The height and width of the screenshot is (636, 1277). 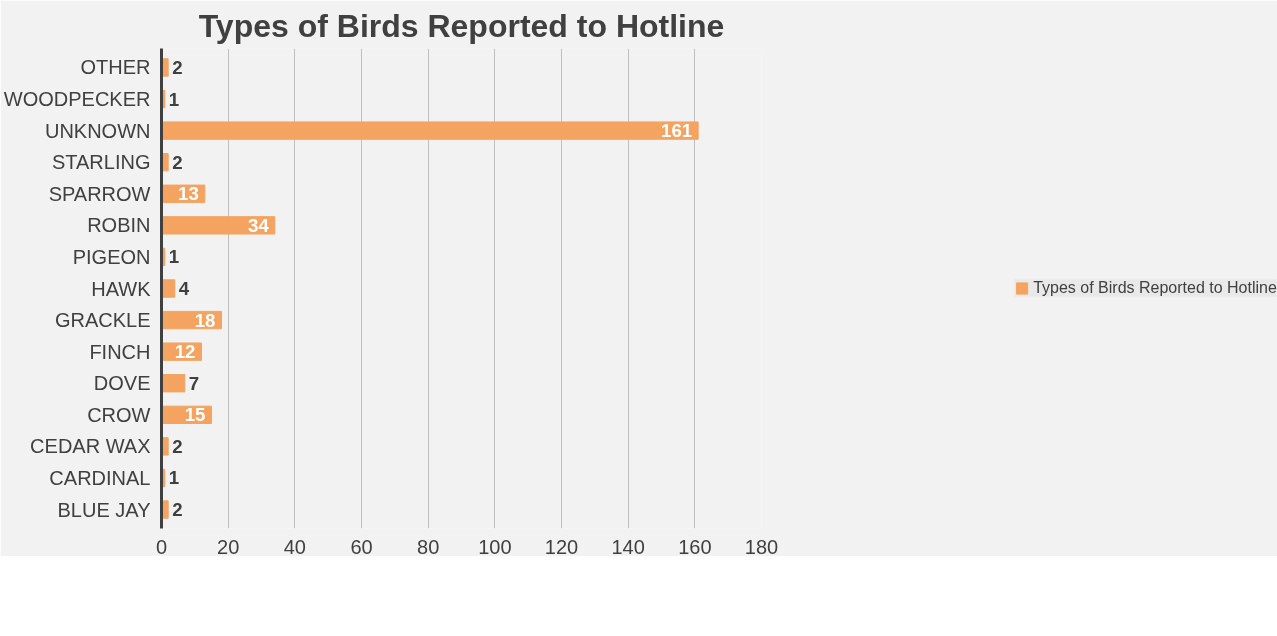 I want to click on x-tick-label: 20, so click(x=228, y=546).